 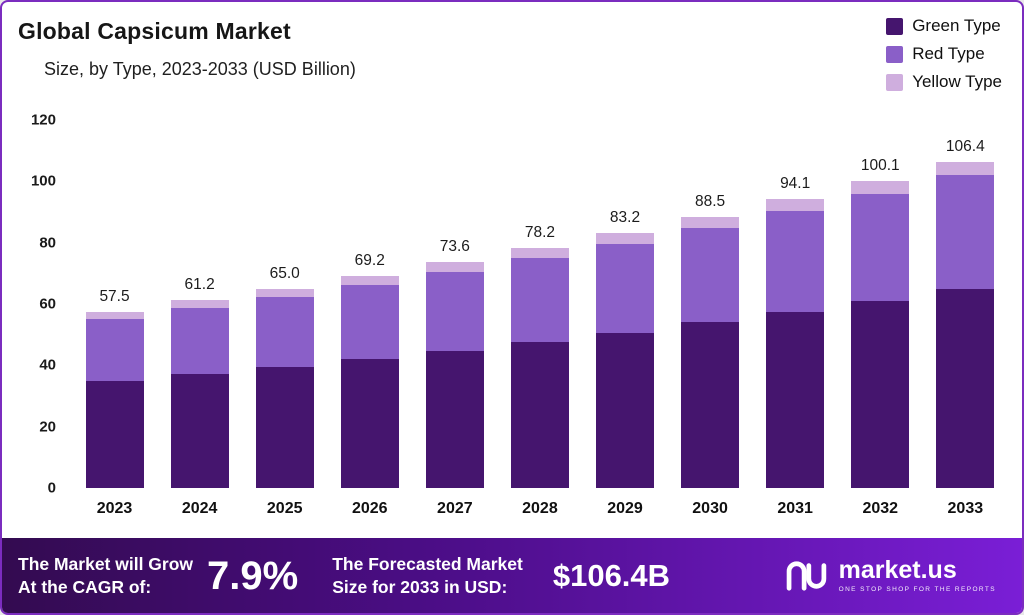 What do you see at coordinates (105, 576) in the screenshot?
I see `cagr-label: The Market will Grow At the CAGR of:` at bounding box center [105, 576].